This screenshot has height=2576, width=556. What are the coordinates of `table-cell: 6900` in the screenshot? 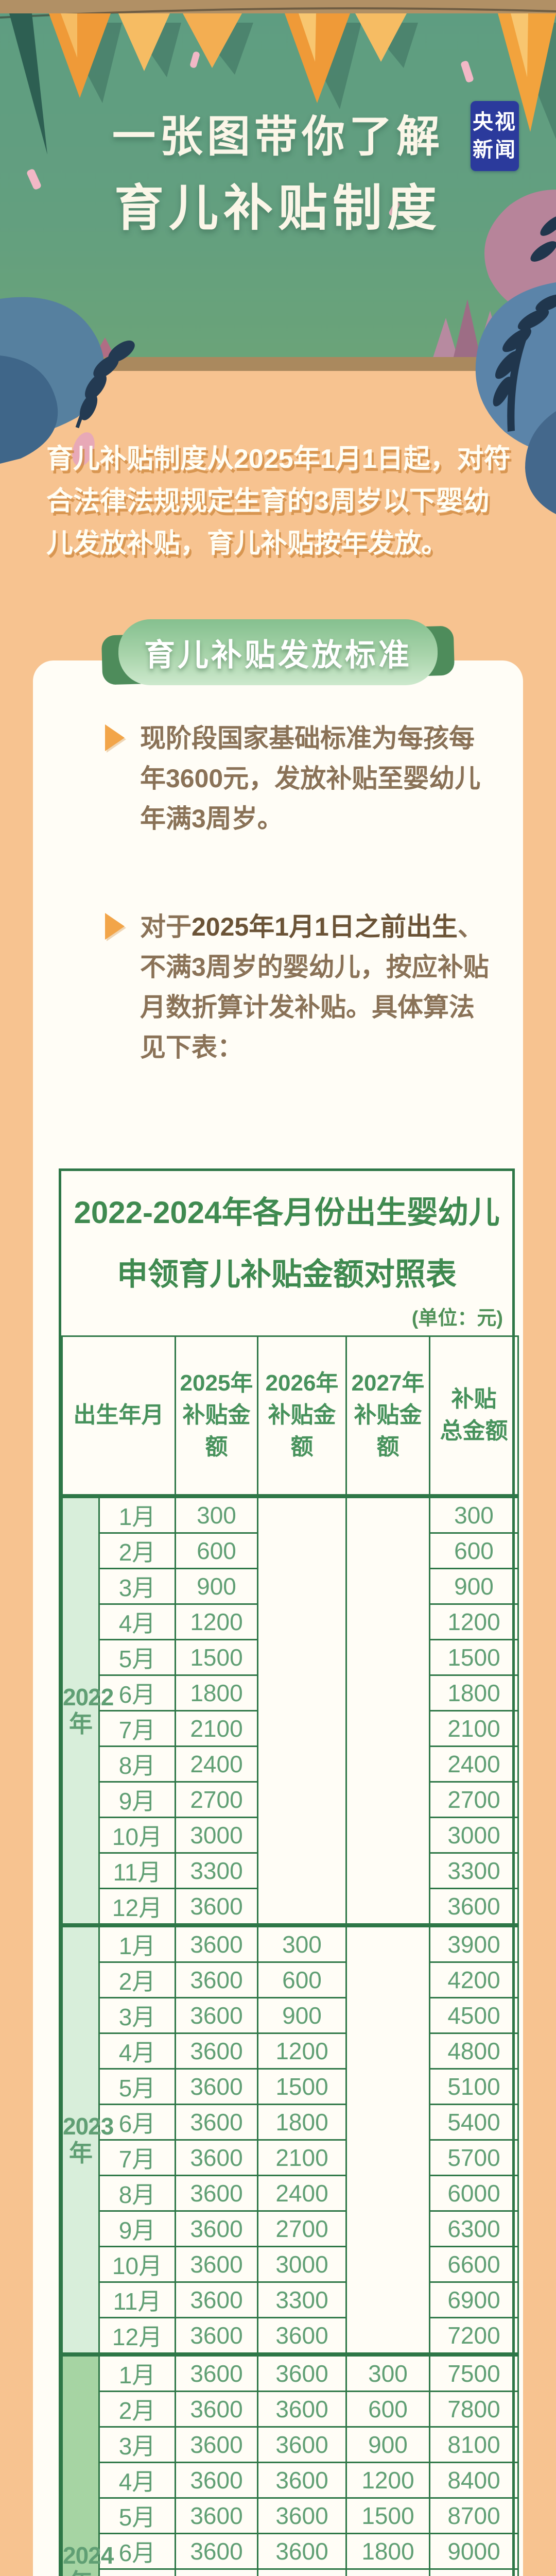 It's located at (474, 2299).